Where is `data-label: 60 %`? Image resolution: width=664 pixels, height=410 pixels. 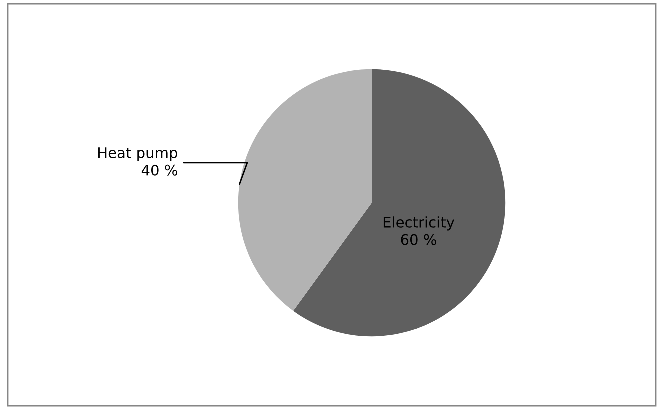
data-label: 60 % is located at coordinates (418, 240).